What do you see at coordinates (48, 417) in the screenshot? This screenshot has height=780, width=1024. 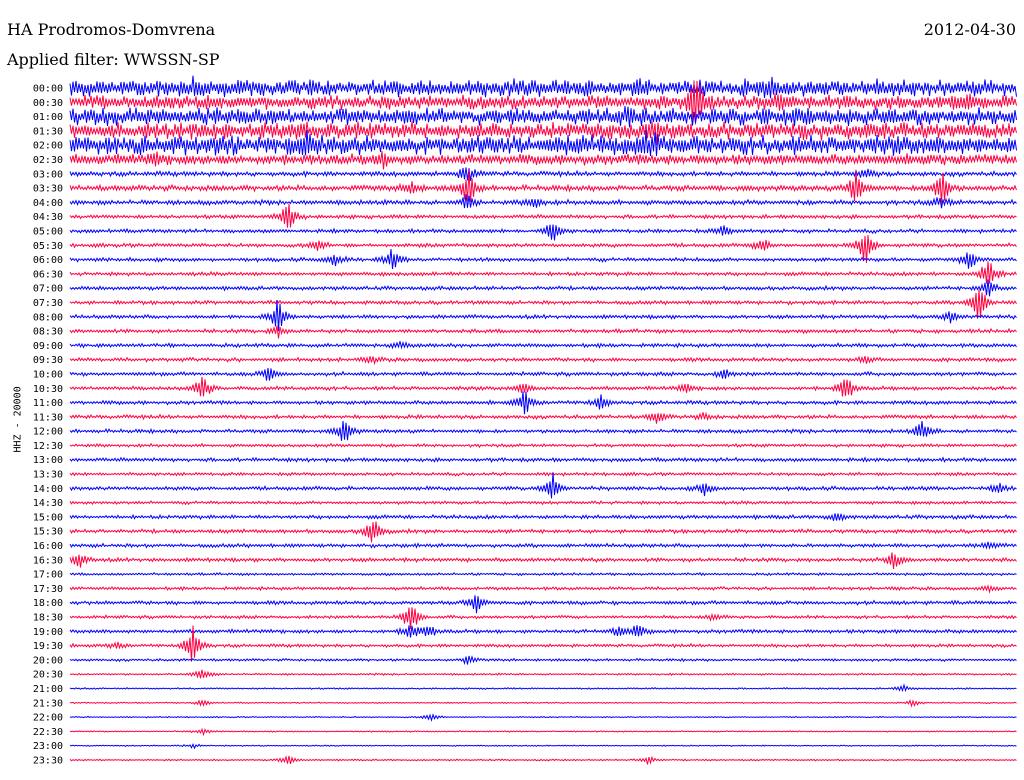 I see `row-time-label: 11:30` at bounding box center [48, 417].